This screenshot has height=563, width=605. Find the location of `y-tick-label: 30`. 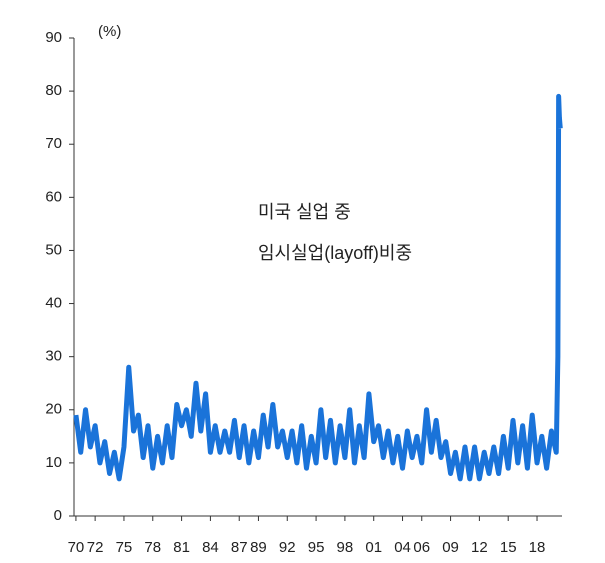

y-tick-label: 30 is located at coordinates (53, 356).